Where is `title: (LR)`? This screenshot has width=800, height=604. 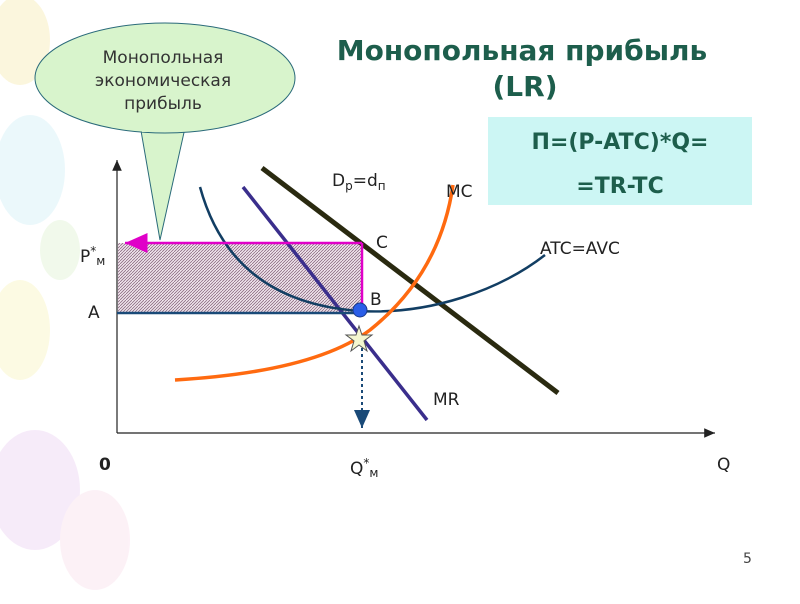
title: (LR) is located at coordinates (525, 86).